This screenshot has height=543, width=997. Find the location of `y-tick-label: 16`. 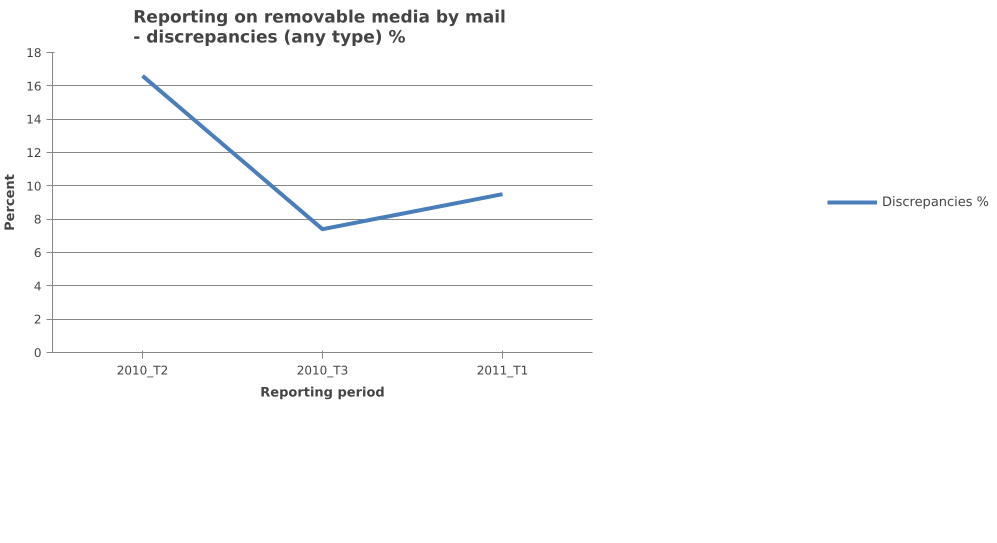

y-tick-label: 16 is located at coordinates (34, 86).